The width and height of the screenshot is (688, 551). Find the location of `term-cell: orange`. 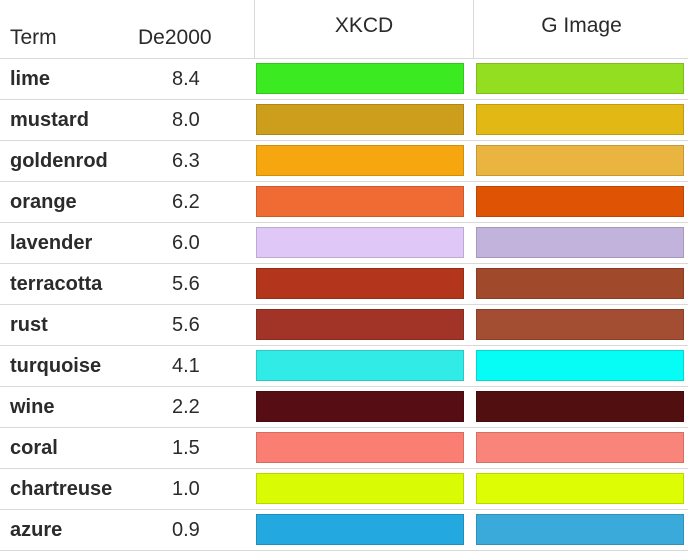

term-cell: orange is located at coordinates (43, 202).